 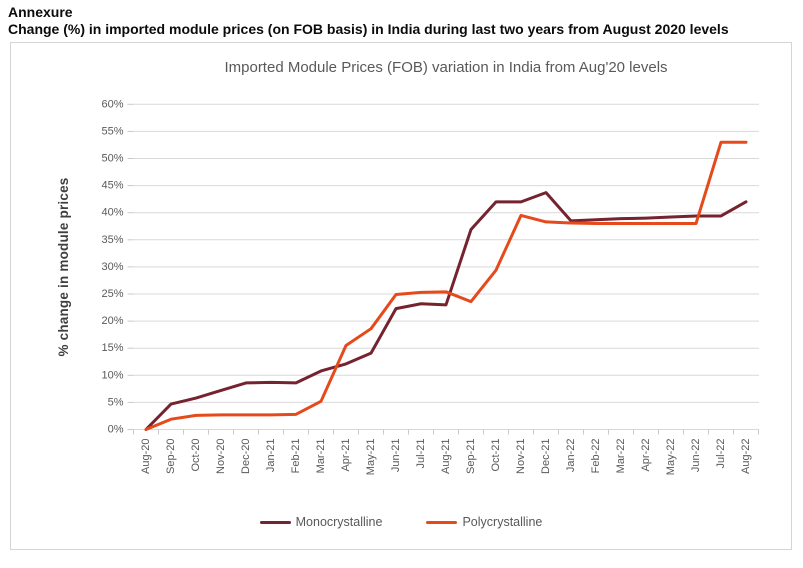 I want to click on annexure-label: Annexure, so click(x=40, y=12).